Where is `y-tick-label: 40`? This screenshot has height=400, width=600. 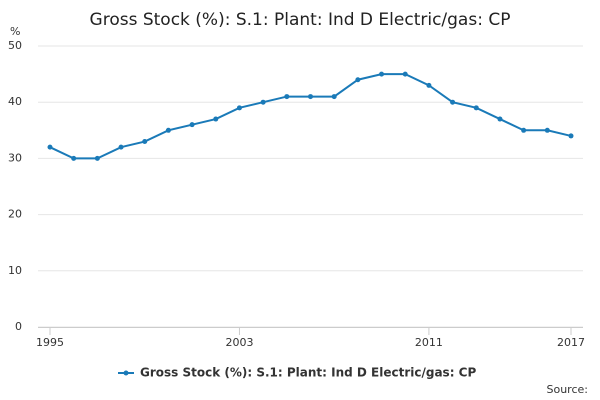
y-tick-label: 40 is located at coordinates (15, 101).